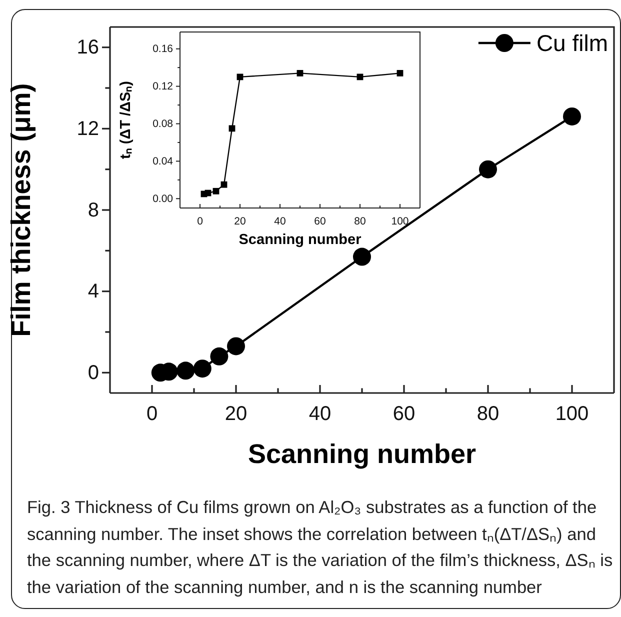 The height and width of the screenshot is (617, 621). What do you see at coordinates (21, 210) in the screenshot?
I see `y-axis-title: Film thickness (μm)` at bounding box center [21, 210].